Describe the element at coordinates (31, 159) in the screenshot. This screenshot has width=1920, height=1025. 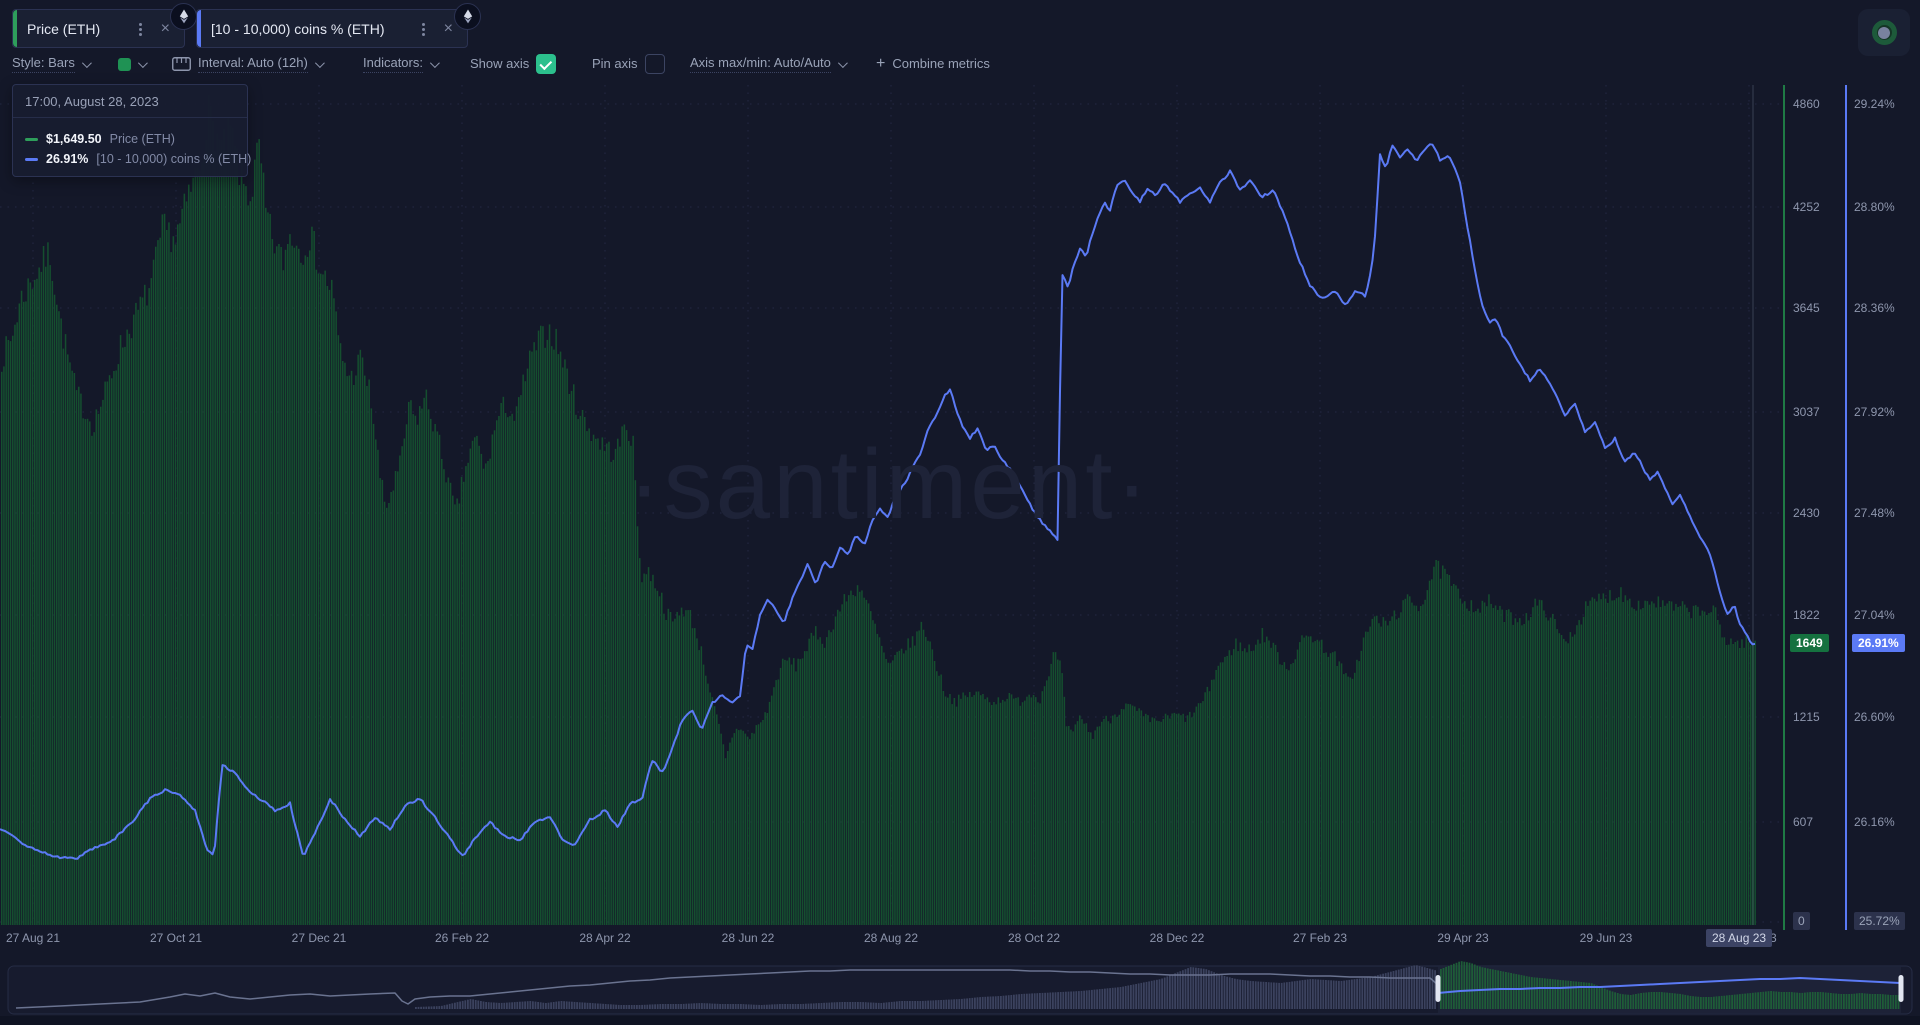
I see `series-dash-blue-icon` at that location.